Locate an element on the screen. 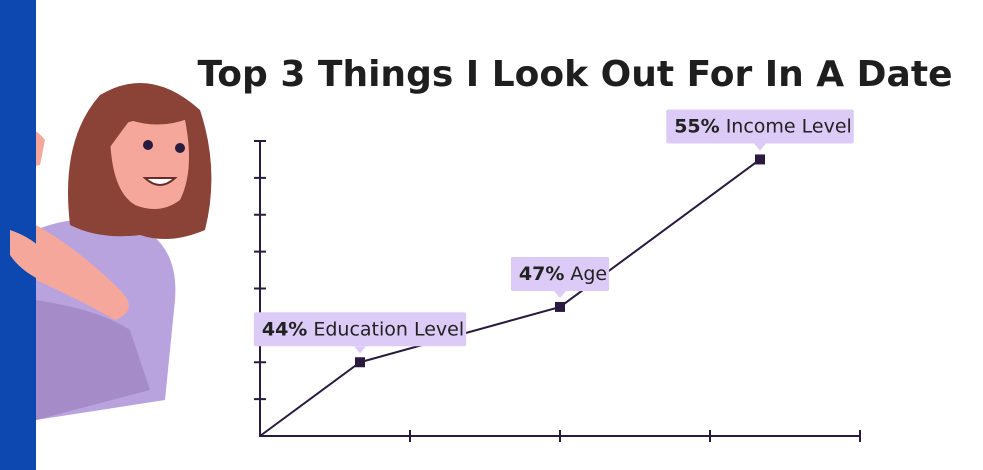  body-shade is located at coordinates (93, 360).